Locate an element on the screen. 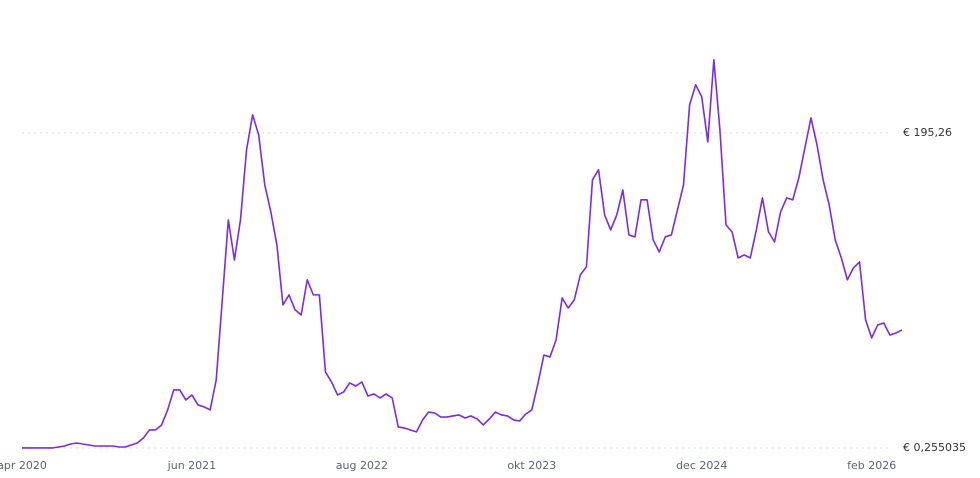 This screenshot has height=478, width=980. x-tick-label: okt 2023 is located at coordinates (531, 465).